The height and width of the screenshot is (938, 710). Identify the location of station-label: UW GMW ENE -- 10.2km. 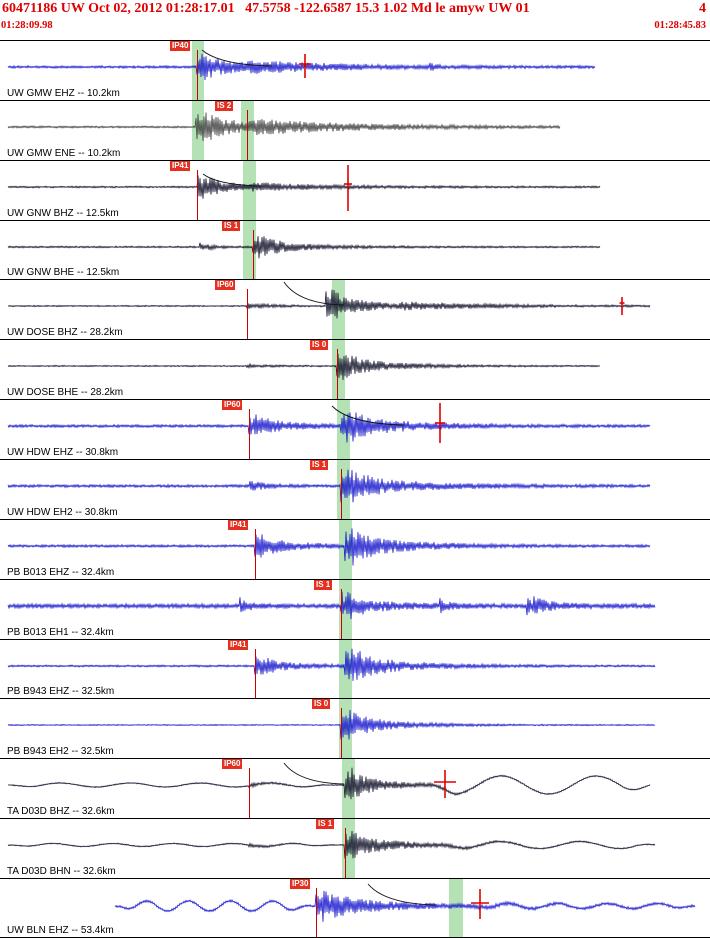
(64, 153).